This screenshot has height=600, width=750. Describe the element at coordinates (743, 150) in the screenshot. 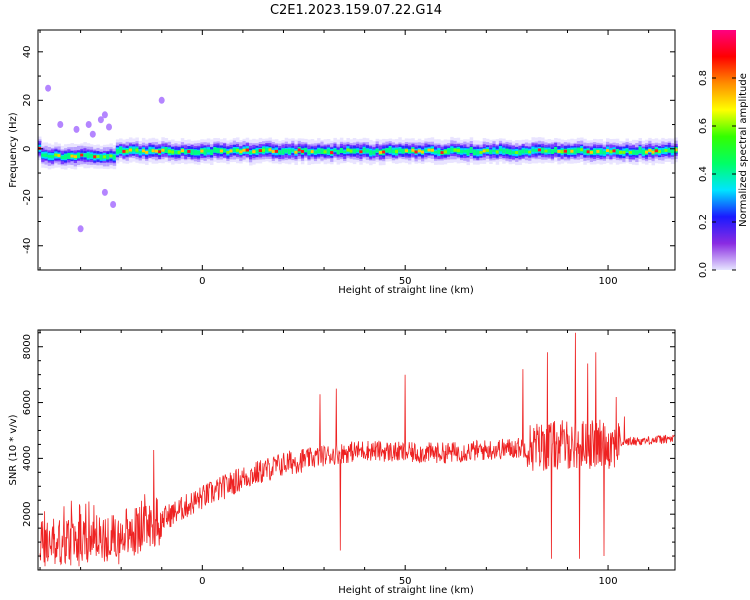

I see `colorbar-label: Normalized spectral amplitude` at that location.